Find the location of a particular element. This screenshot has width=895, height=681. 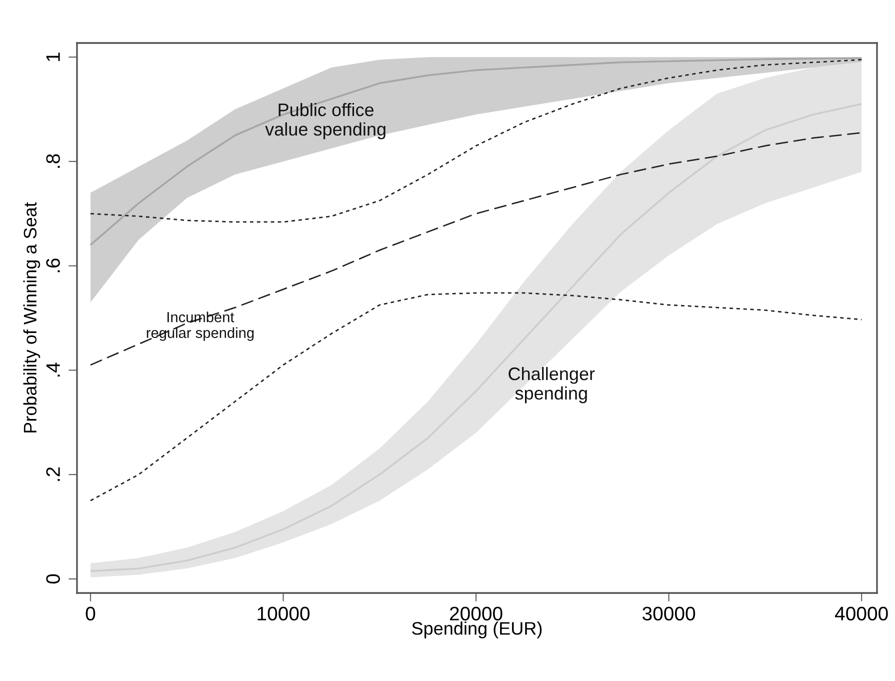

x-tick-label: 20000 is located at coordinates (476, 613).